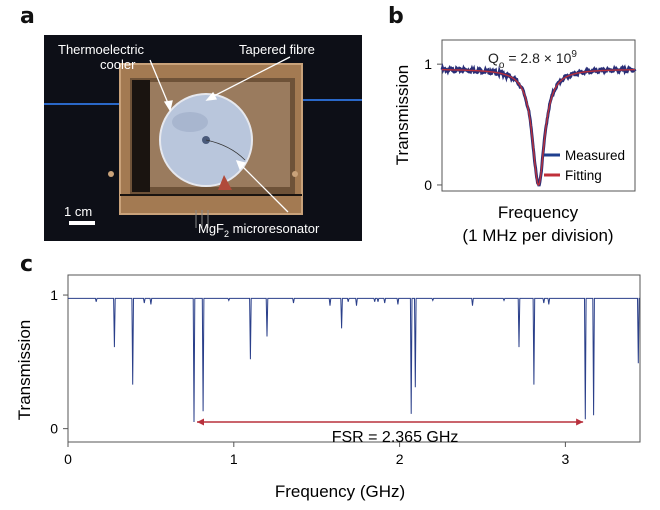  Describe the element at coordinates (141, 136) in the screenshot. I see `housing-shadow` at that location.